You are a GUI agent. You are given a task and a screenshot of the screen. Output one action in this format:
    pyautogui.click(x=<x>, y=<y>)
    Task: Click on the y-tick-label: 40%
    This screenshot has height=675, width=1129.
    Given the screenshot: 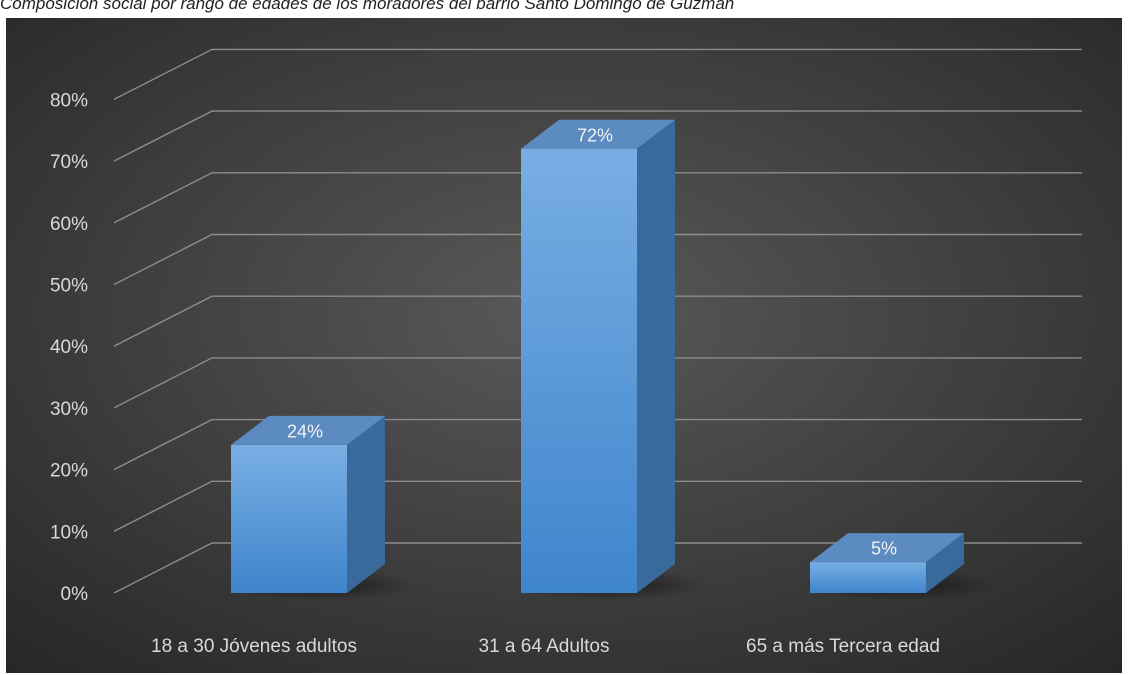 What is the action you would take?
    pyautogui.click(x=69, y=347)
    